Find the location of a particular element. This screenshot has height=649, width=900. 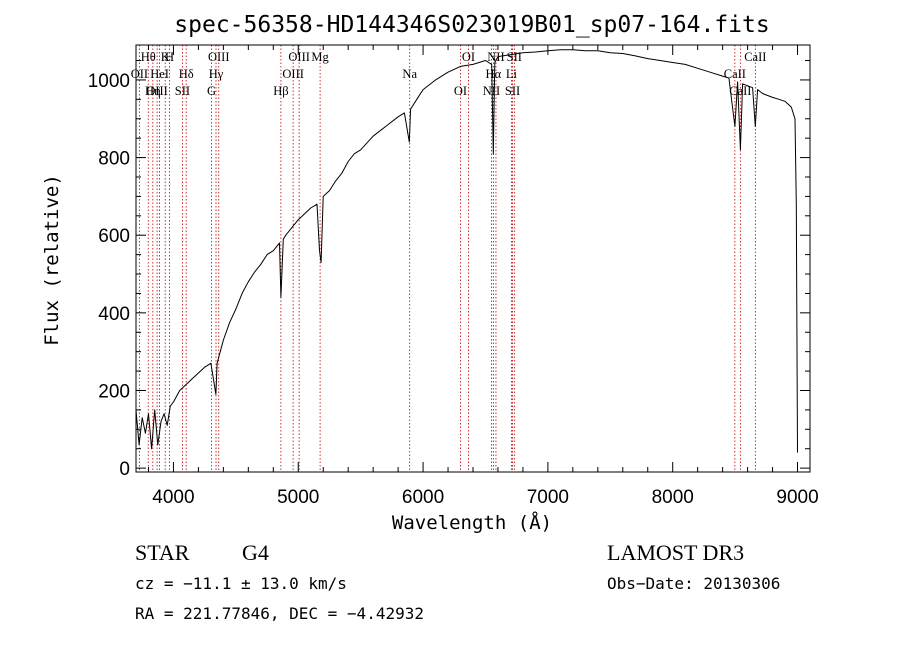

line-label: HeI is located at coordinates (159, 74).